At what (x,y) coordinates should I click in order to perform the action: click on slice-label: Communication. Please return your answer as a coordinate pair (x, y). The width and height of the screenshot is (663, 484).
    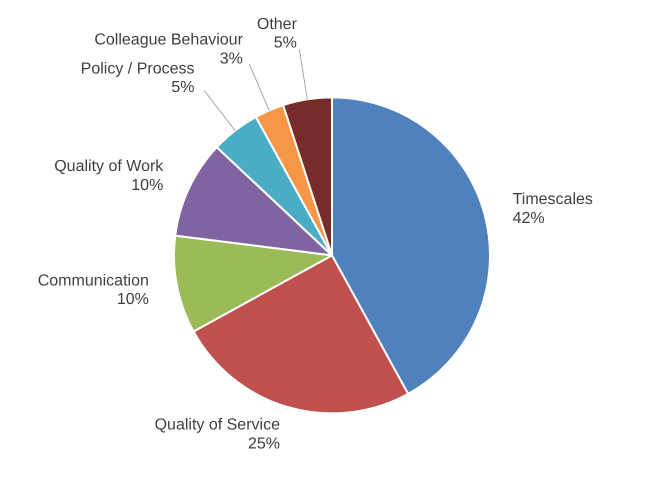
    Looking at the image, I should click on (93, 281).